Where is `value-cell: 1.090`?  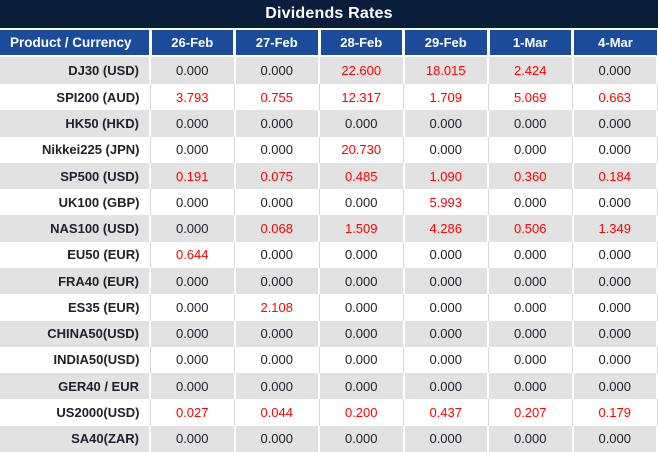 value-cell: 1.090 is located at coordinates (446, 176).